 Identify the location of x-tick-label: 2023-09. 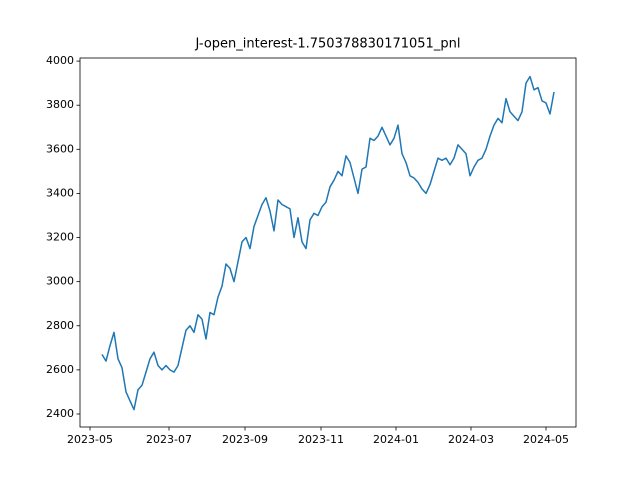
(245, 439).